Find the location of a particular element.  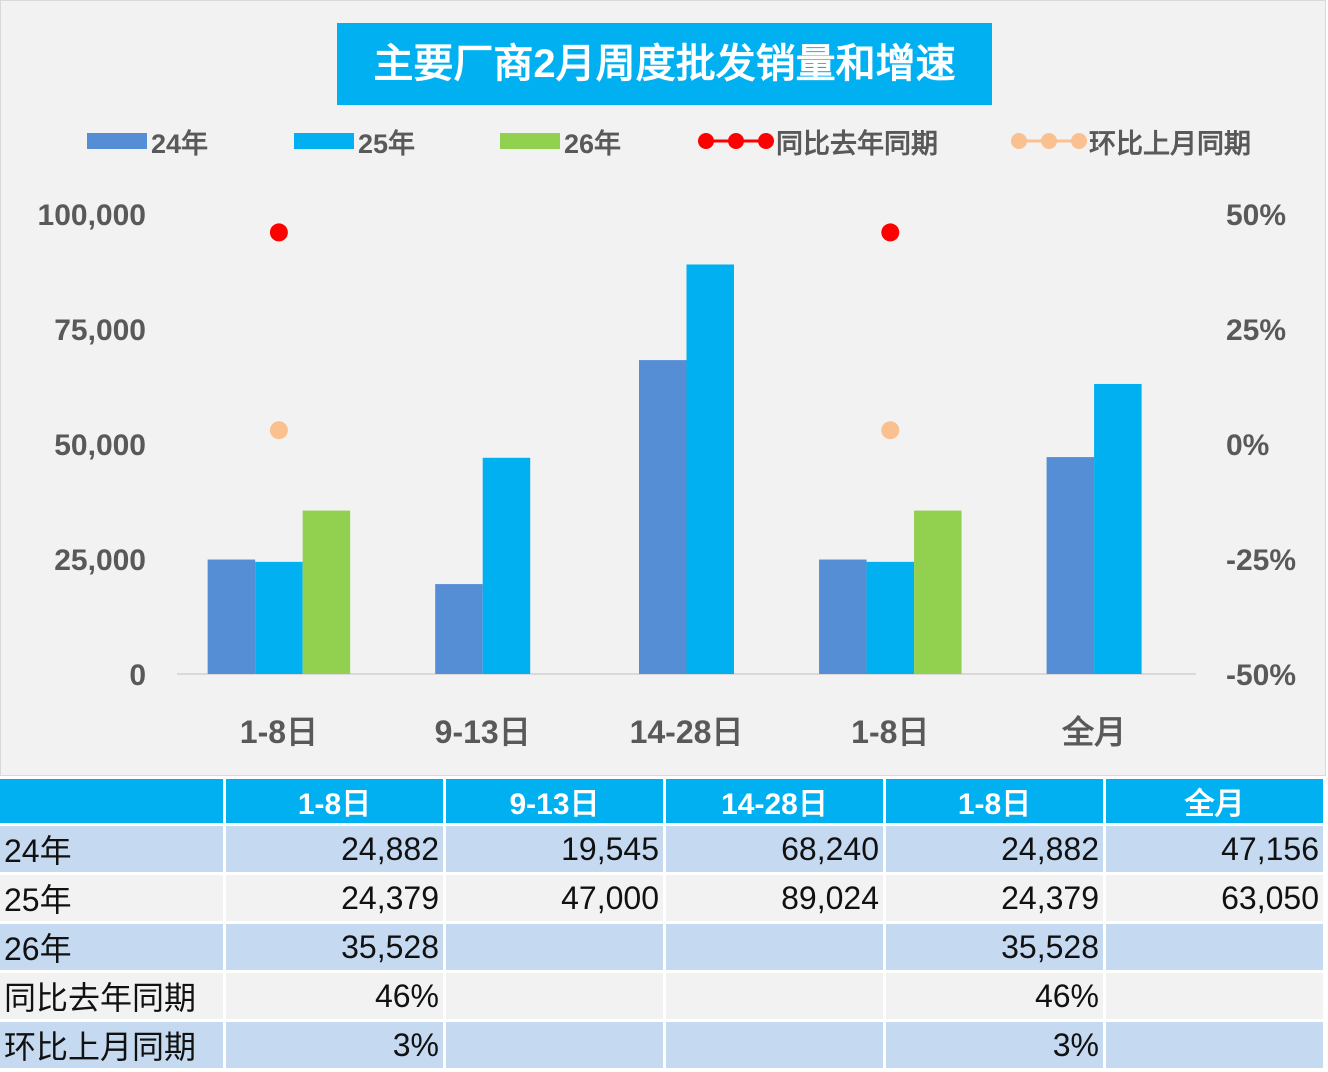

y-tick-label: 0 is located at coordinates (137, 675).